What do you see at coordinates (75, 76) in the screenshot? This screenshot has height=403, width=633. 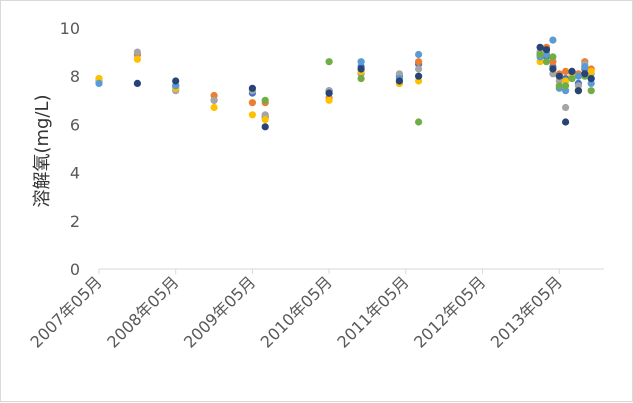 I see `y-tick-label: 8` at bounding box center [75, 76].